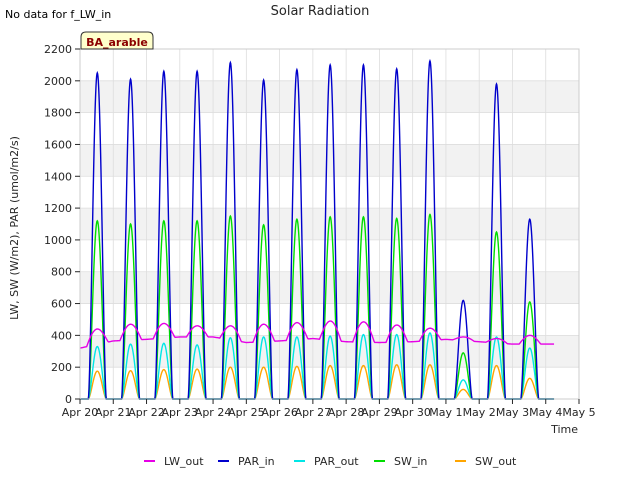 The width and height of the screenshot is (640, 480). What do you see at coordinates (14, 228) in the screenshot?
I see `y-axis-label: LW, SW (W/m2), PAR (umol/m2/s)` at bounding box center [14, 228].